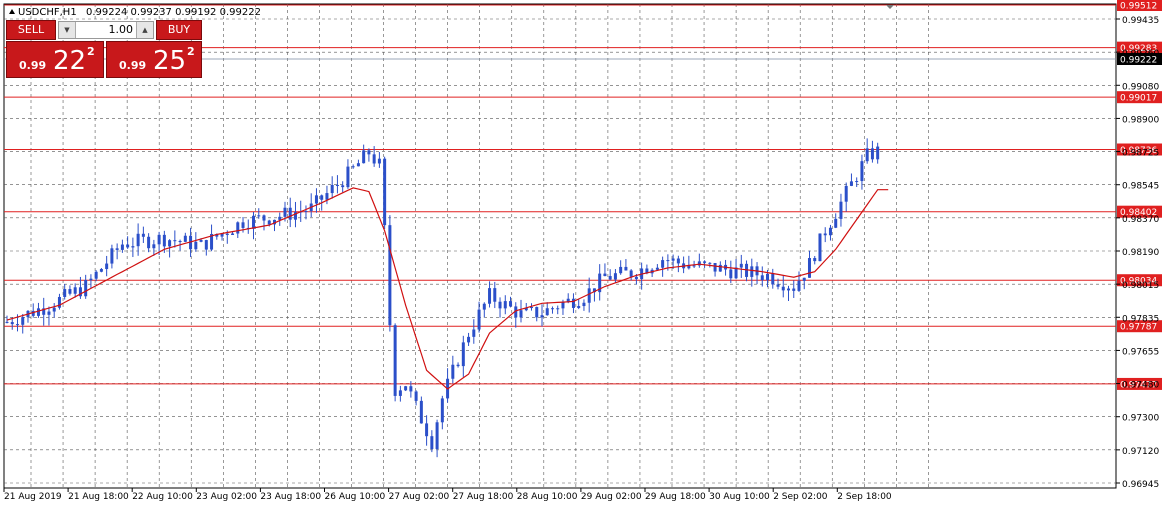 The image size is (1163, 513). I want to click on y-tick-label: 0.98190, so click(1140, 253).